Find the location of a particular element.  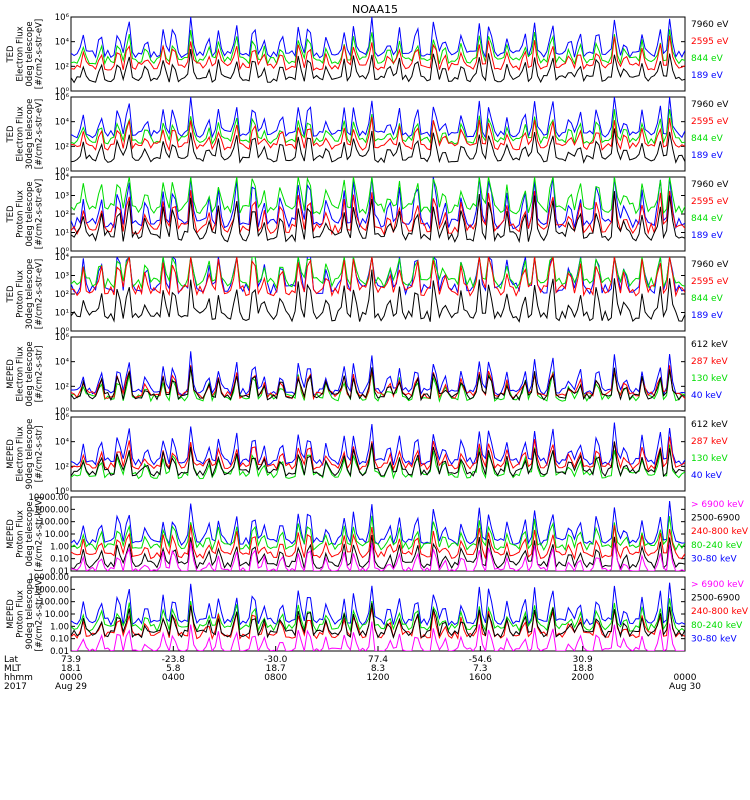

y-axis-label-line: [#/cm2-s-str] is located at coordinates (40, 454).